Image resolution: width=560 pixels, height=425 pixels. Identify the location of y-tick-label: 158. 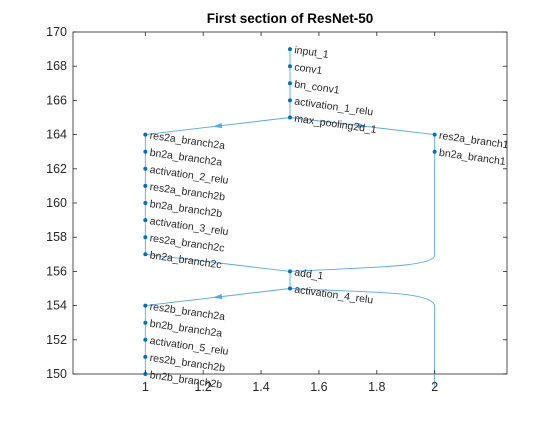
(56, 237).